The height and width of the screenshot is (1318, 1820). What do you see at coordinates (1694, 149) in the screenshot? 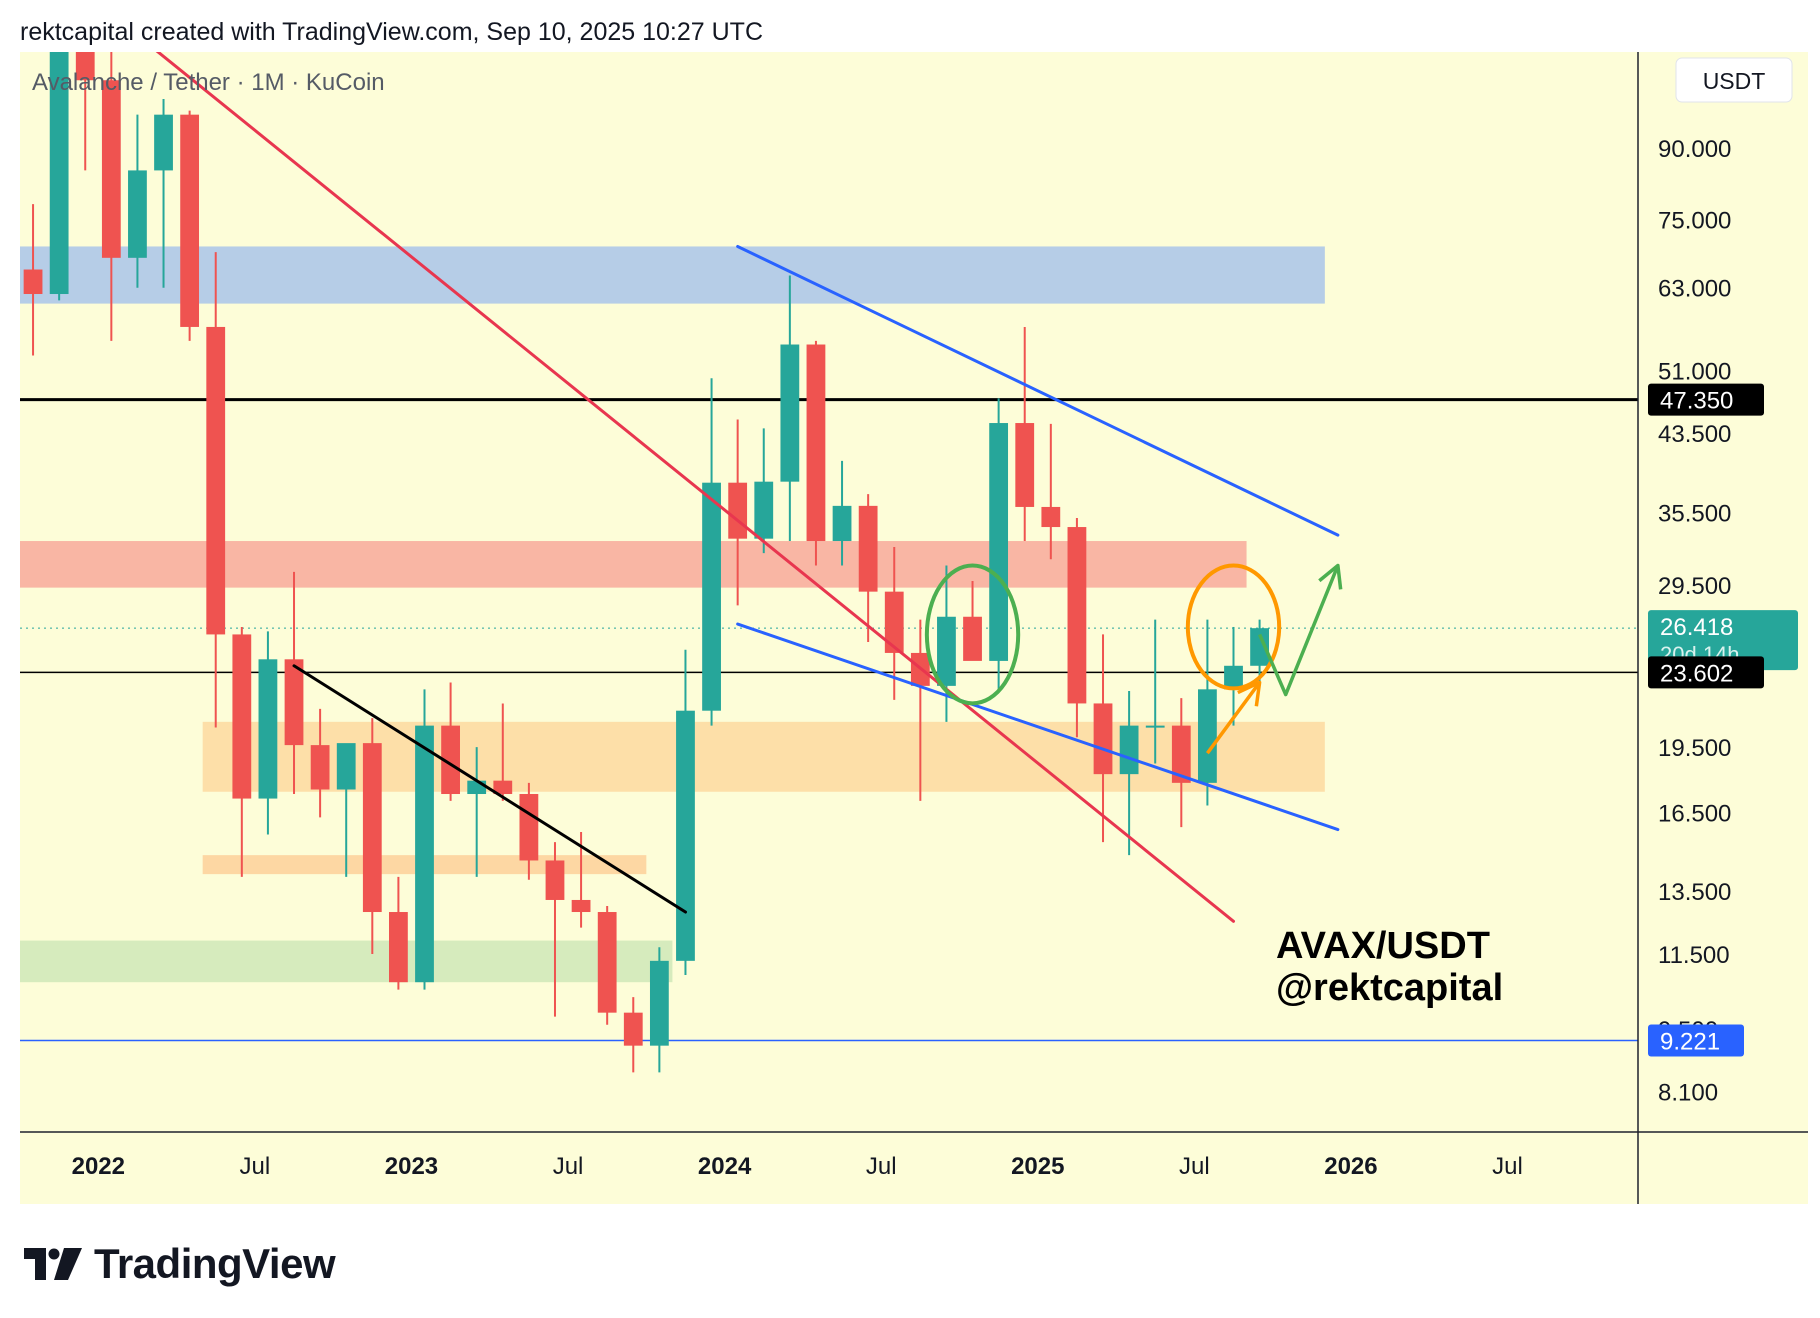
I see `y-tick-label-0: 90.000` at bounding box center [1694, 149].